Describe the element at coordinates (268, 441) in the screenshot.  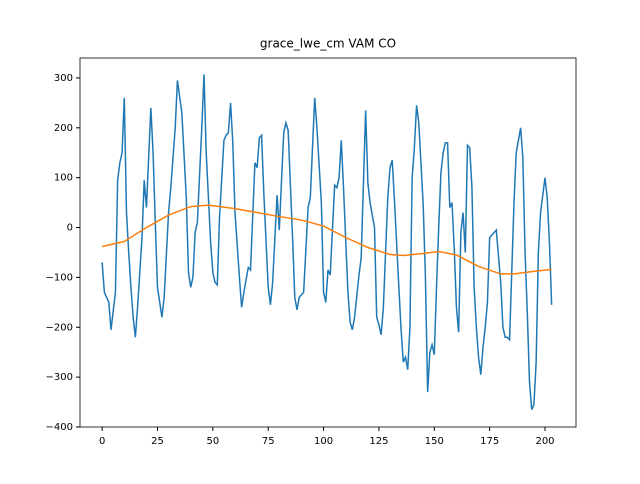
I see `x-tick-label: 75` at that location.